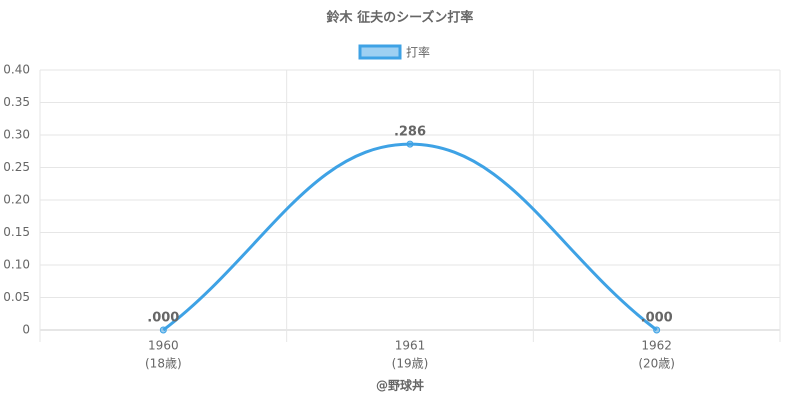 The width and height of the screenshot is (800, 400). I want to click on x-tick-label: 1962, so click(656, 346).